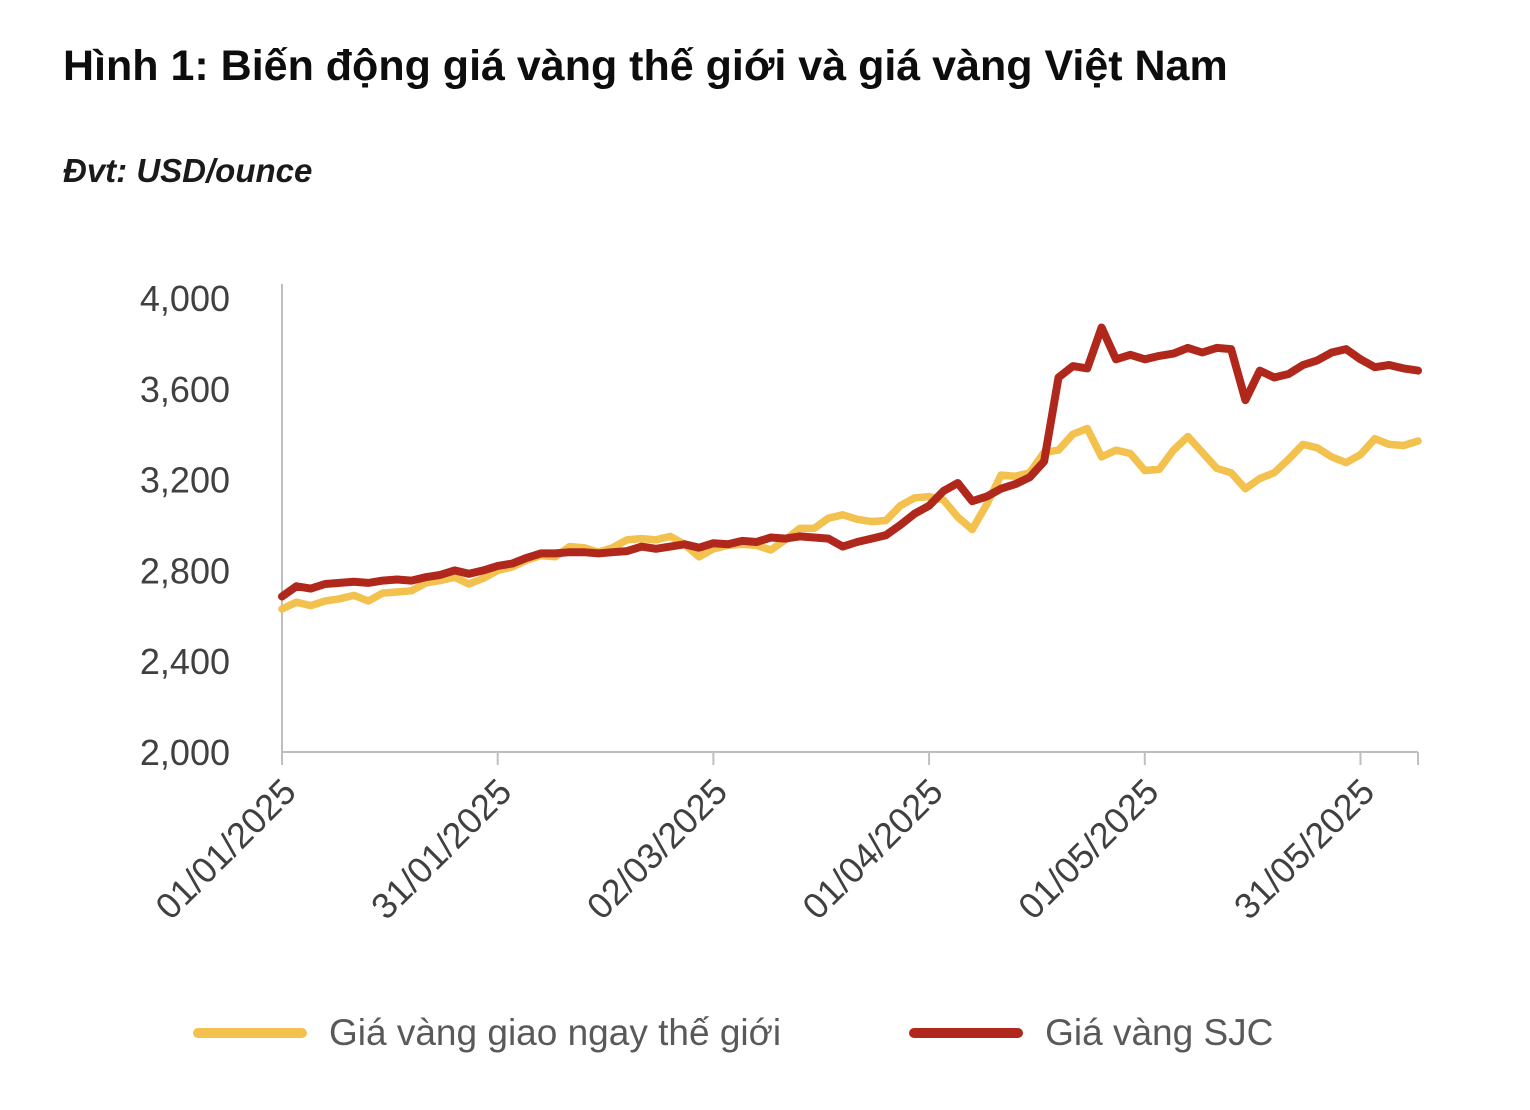  What do you see at coordinates (555, 1032) in the screenshot?
I see `world-spot-legend-label: Giá vàng giao ngay thế giới` at bounding box center [555, 1032].